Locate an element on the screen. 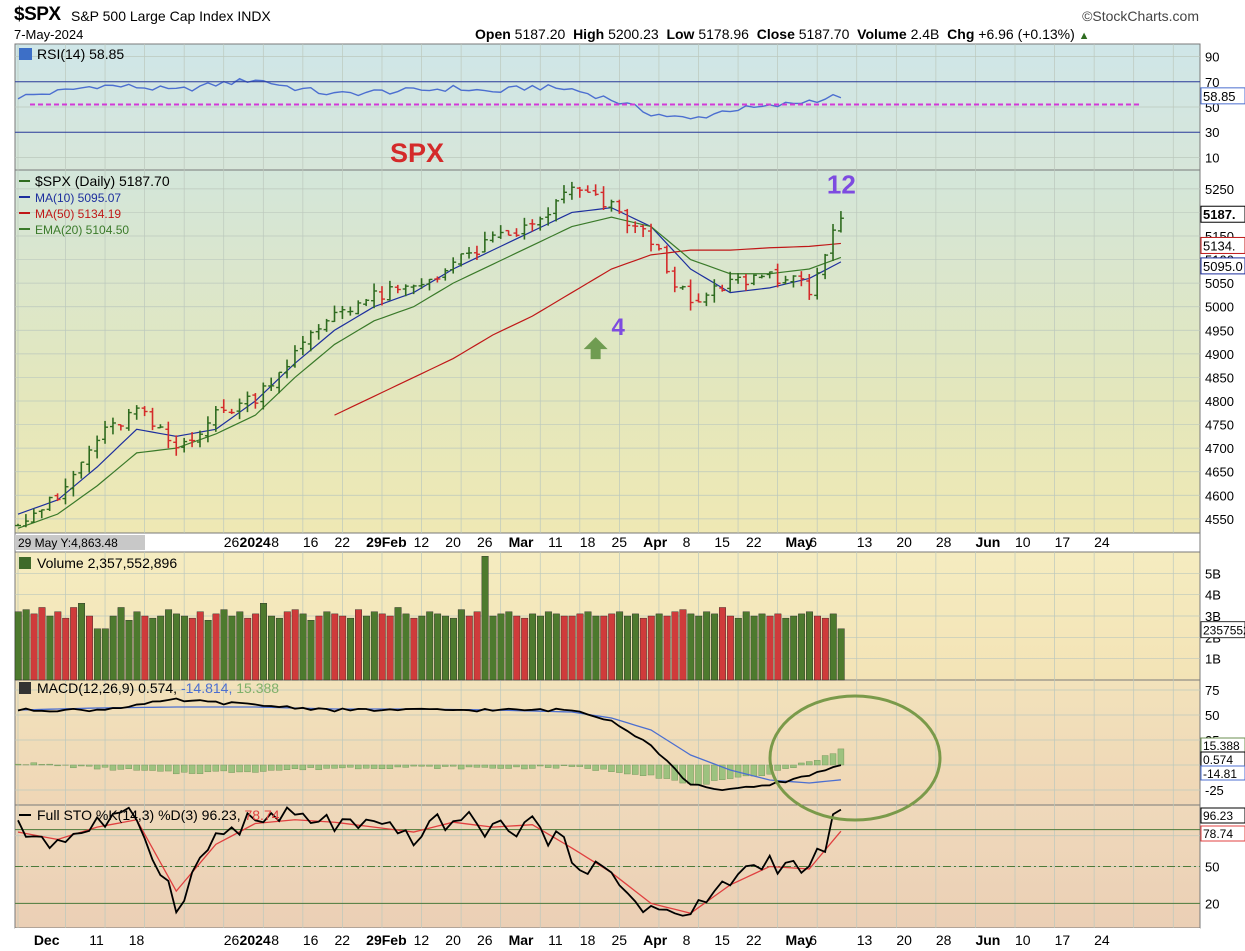  x-tick-top: 8 is located at coordinates (275, 542).